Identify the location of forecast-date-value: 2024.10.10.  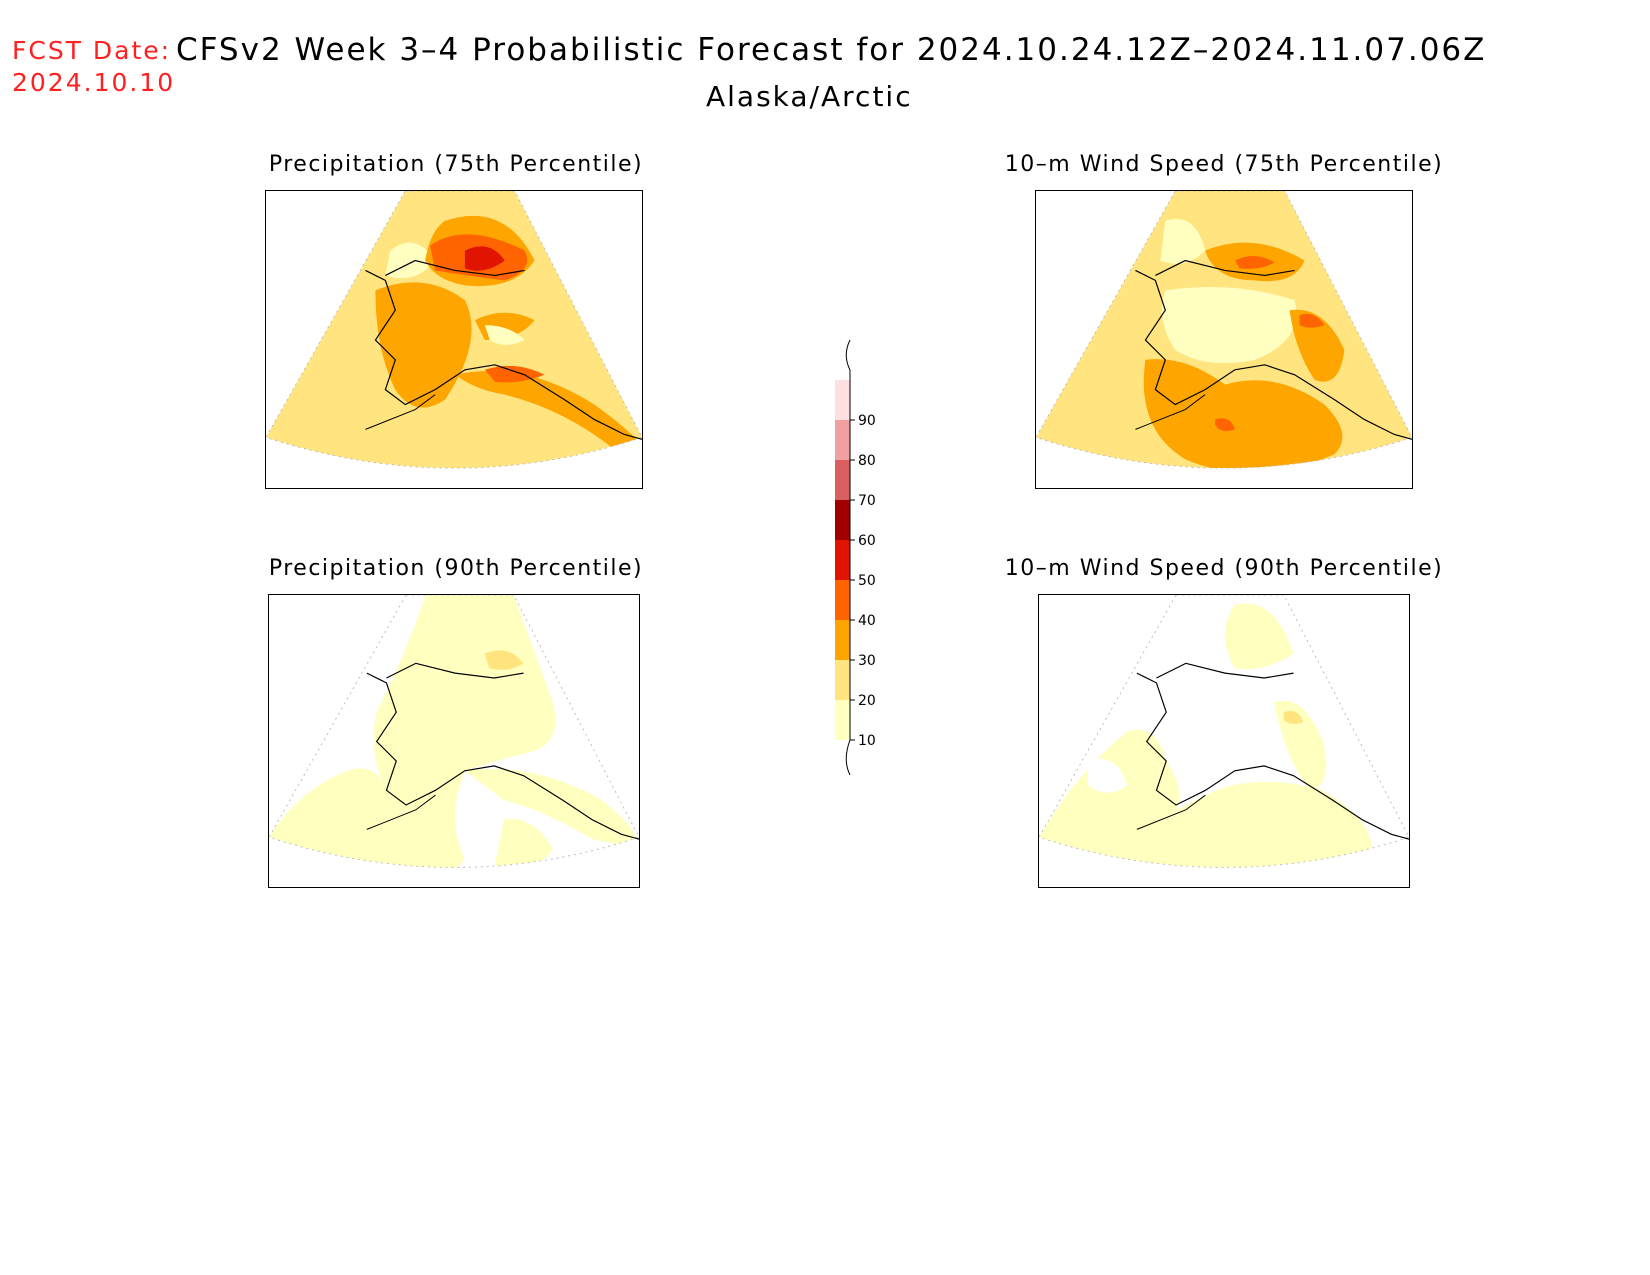
(94, 82).